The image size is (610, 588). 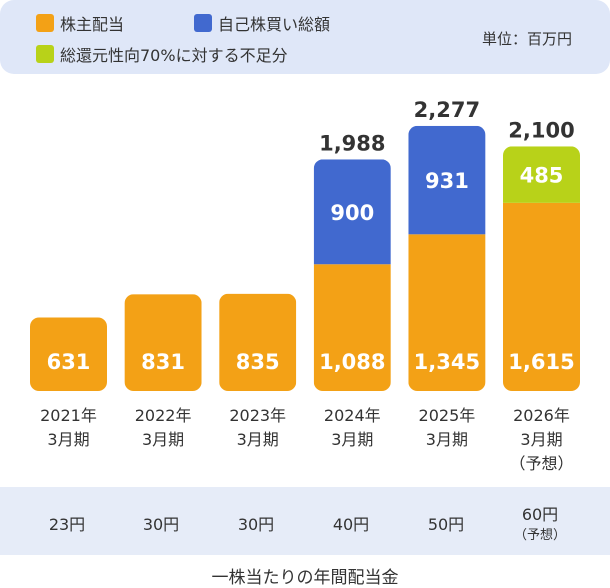 What do you see at coordinates (68, 415) in the screenshot?
I see `category-label-0-line-0: 2021年` at bounding box center [68, 415].